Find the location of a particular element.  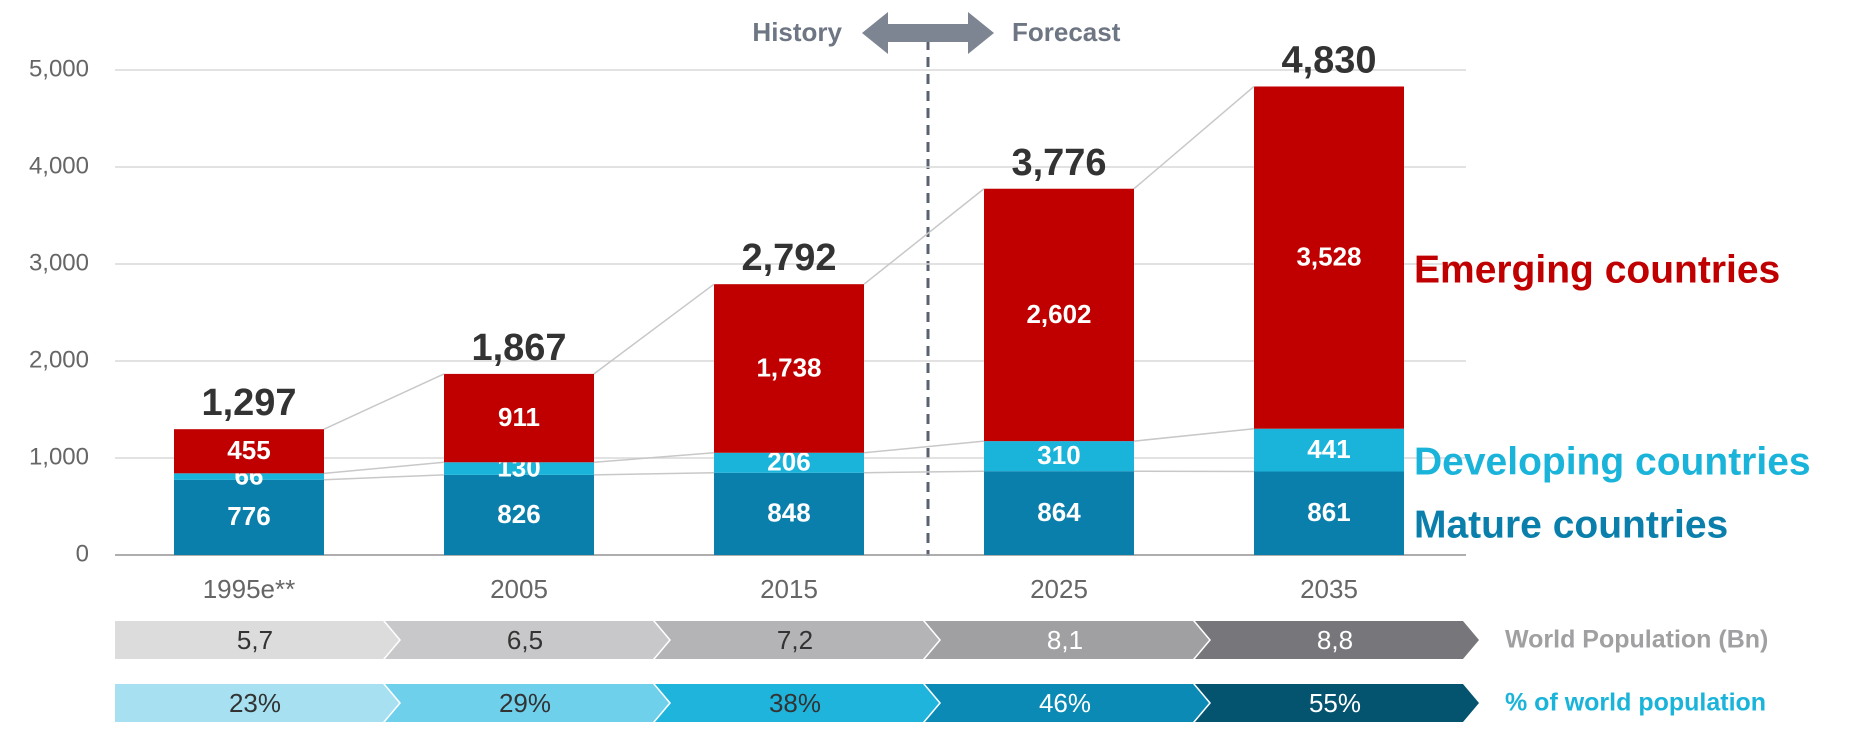

row-value-label: 29% is located at coordinates (525, 703).